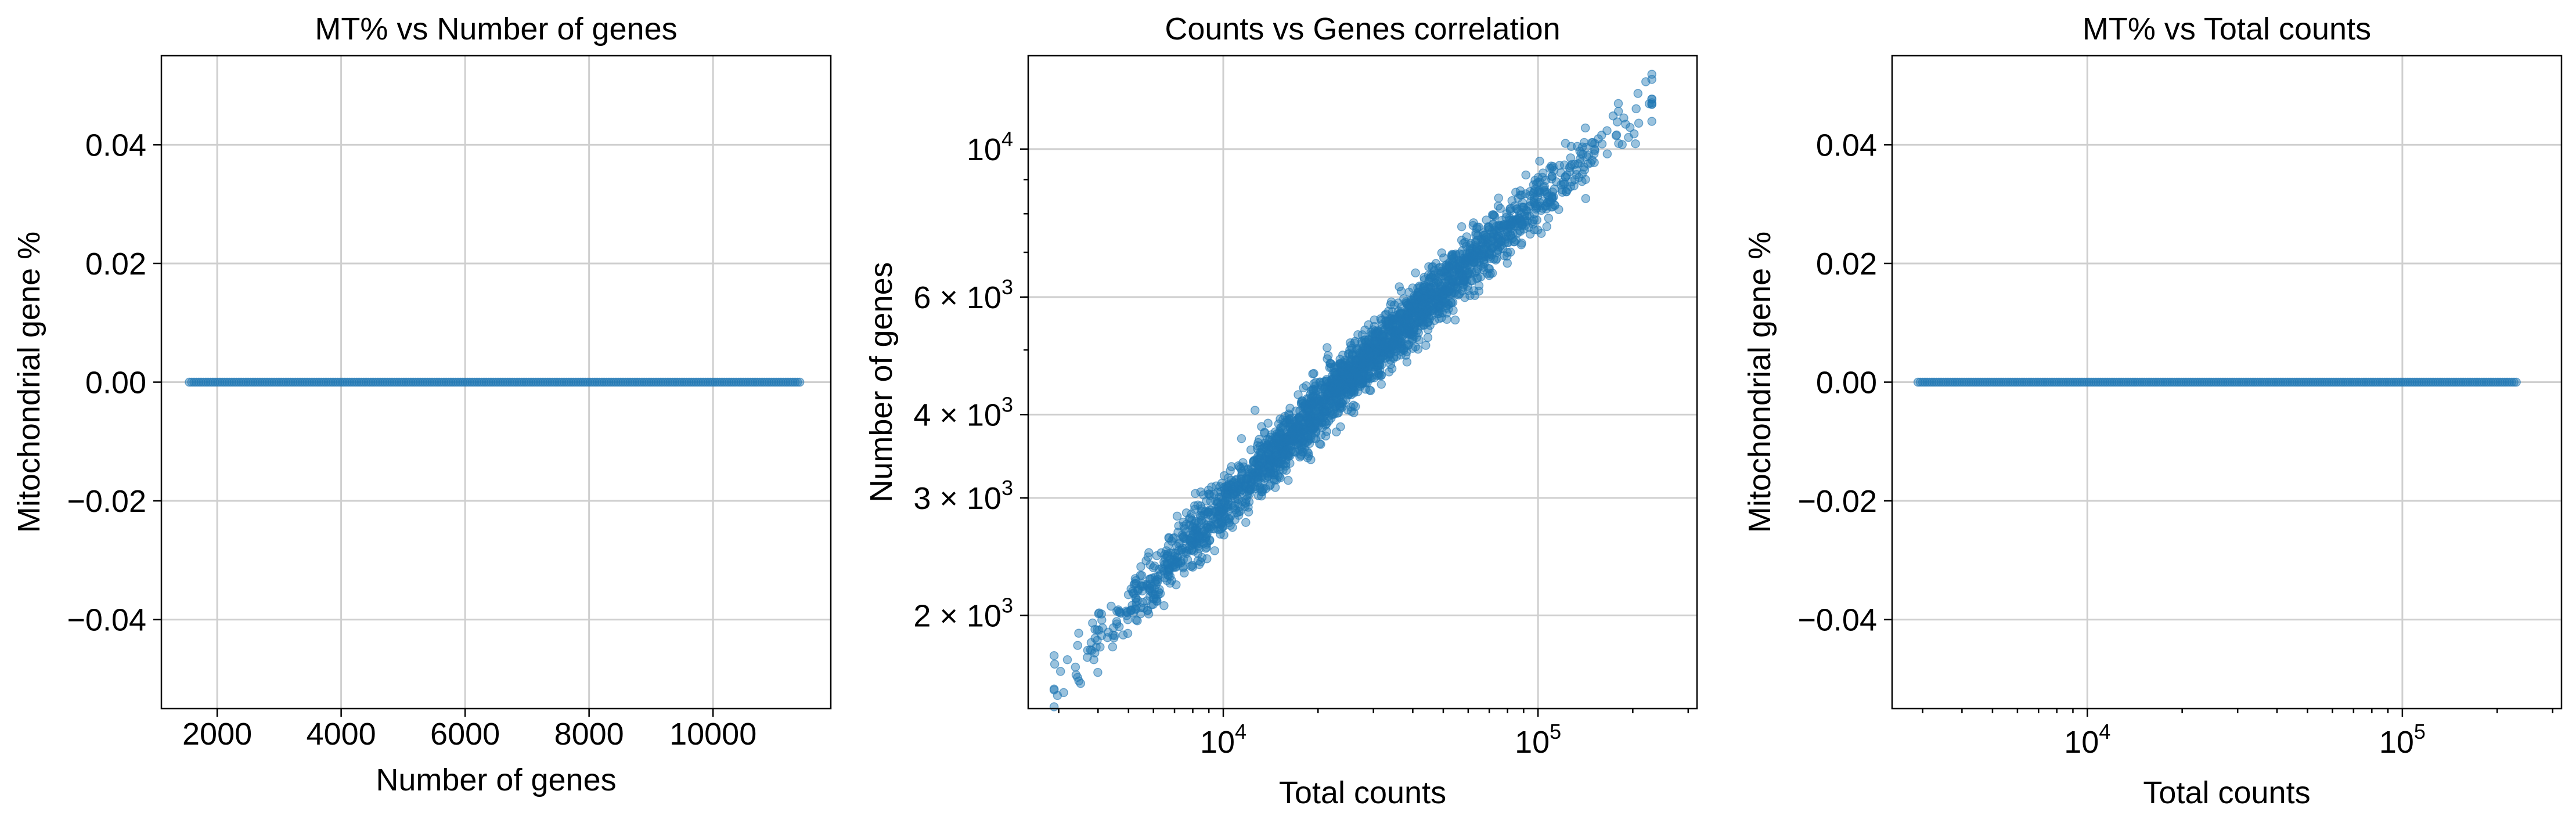 The image size is (2576, 827). Describe the element at coordinates (2227, 29) in the screenshot. I see `panel-3-title: MT% vs Total counts` at that location.